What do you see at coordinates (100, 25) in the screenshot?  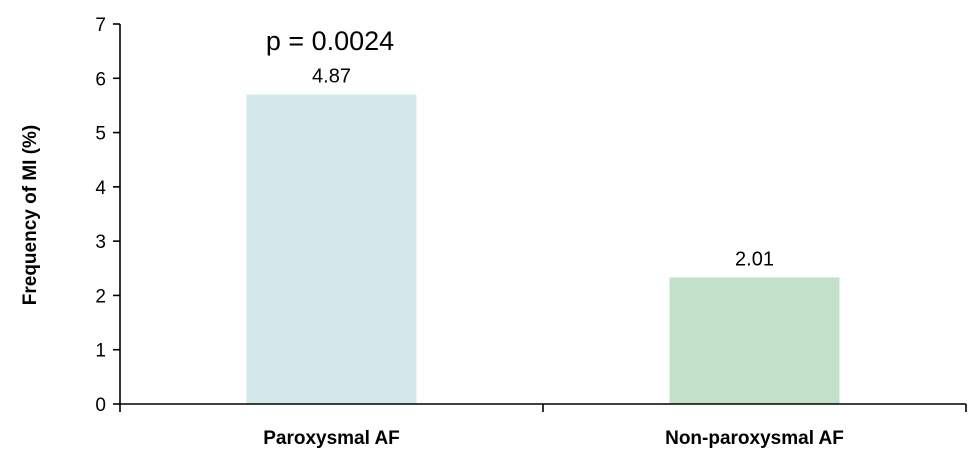 I see `y-tick-label: 7` at bounding box center [100, 25].